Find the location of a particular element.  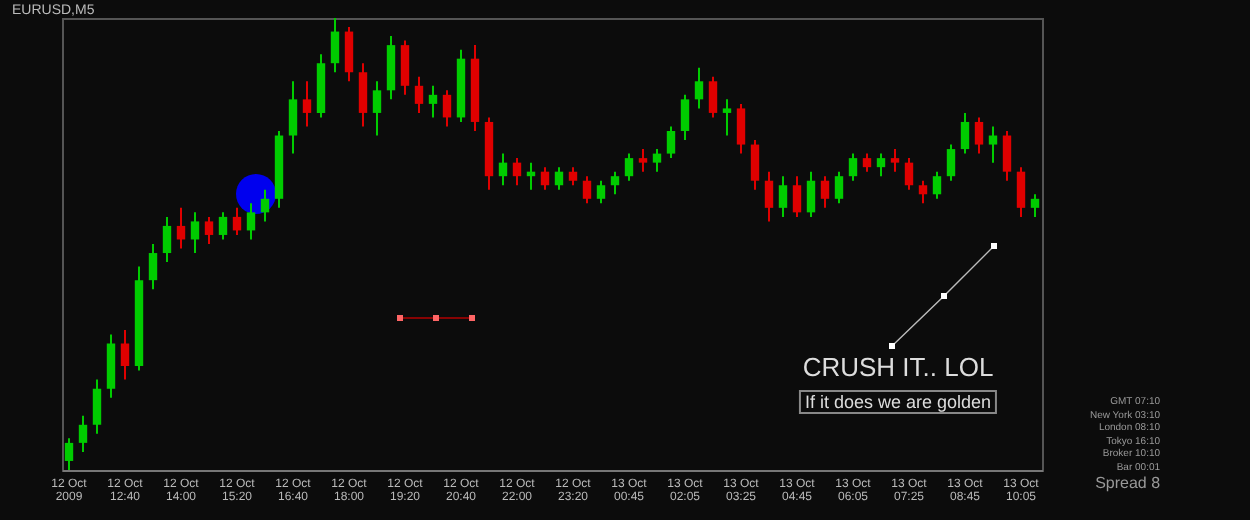

text: Spread 8 is located at coordinates (1127, 484).